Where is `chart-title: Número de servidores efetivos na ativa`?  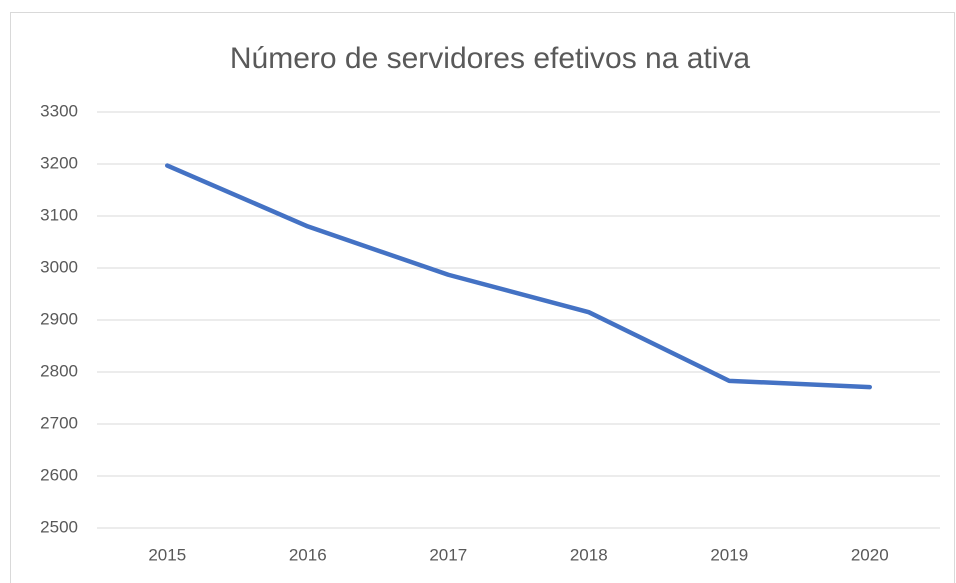
chart-title: Número de servidores efetivos na ativa is located at coordinates (490, 58).